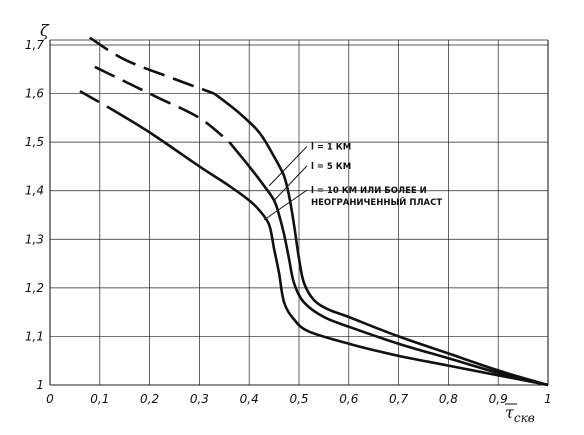 The image size is (584, 435). What do you see at coordinates (34, 191) in the screenshot?
I see `y-tick-label: 1,4` at bounding box center [34, 191].